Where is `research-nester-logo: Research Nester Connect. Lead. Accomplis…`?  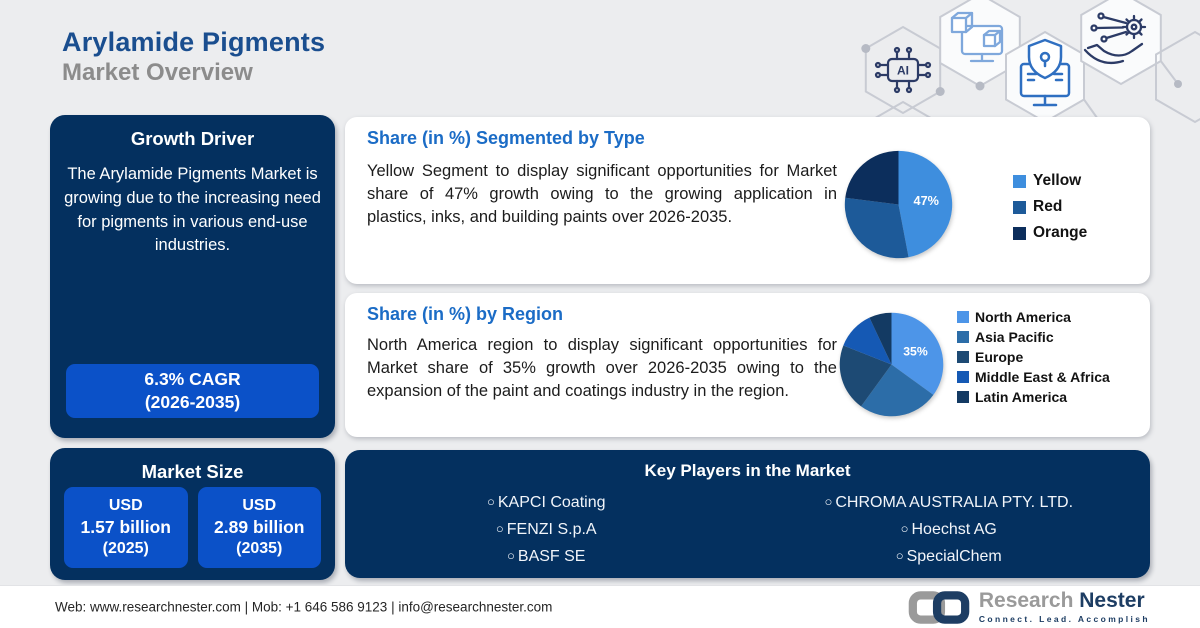 research-nester-logo: Research Nester Connect. Lead. Accomplis… is located at coordinates (1029, 607).